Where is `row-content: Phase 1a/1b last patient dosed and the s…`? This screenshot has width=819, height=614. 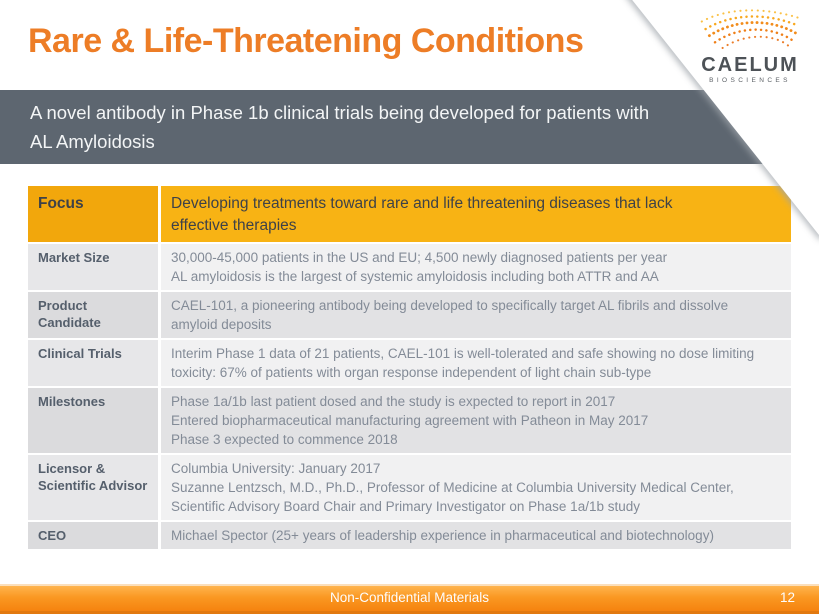
row-content: Phase 1a/1b last patient dosed and the s… is located at coordinates (476, 420).